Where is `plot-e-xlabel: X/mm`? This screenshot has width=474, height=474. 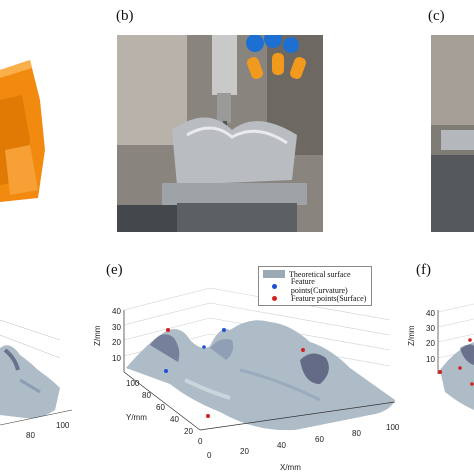
plot-e-xlabel: X/mm is located at coordinates (290, 467).